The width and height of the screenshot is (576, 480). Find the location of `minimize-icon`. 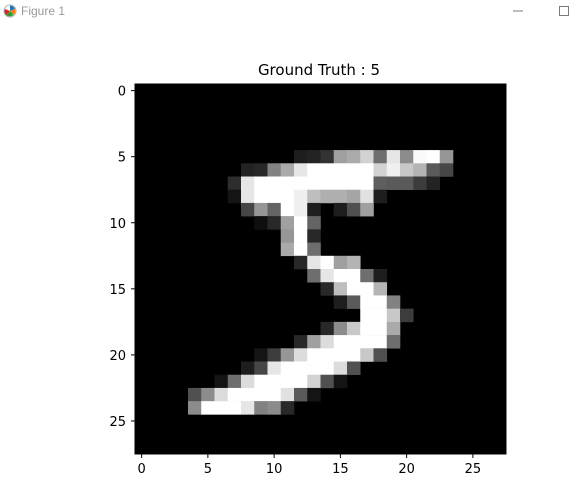

minimize-icon is located at coordinates (518, 11).